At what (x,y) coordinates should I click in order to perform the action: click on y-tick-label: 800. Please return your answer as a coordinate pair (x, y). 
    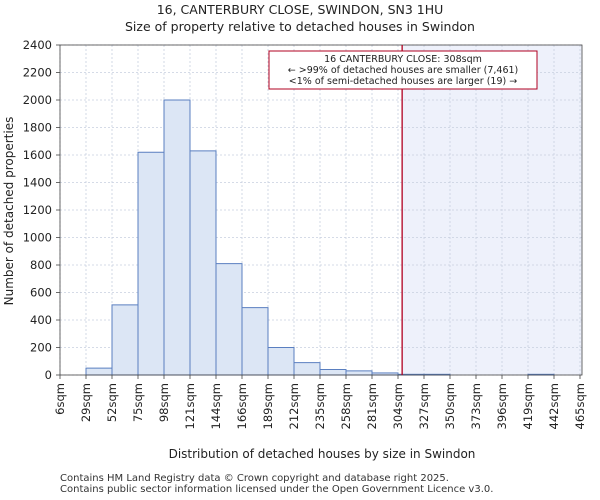
    Looking at the image, I should click on (41, 265).